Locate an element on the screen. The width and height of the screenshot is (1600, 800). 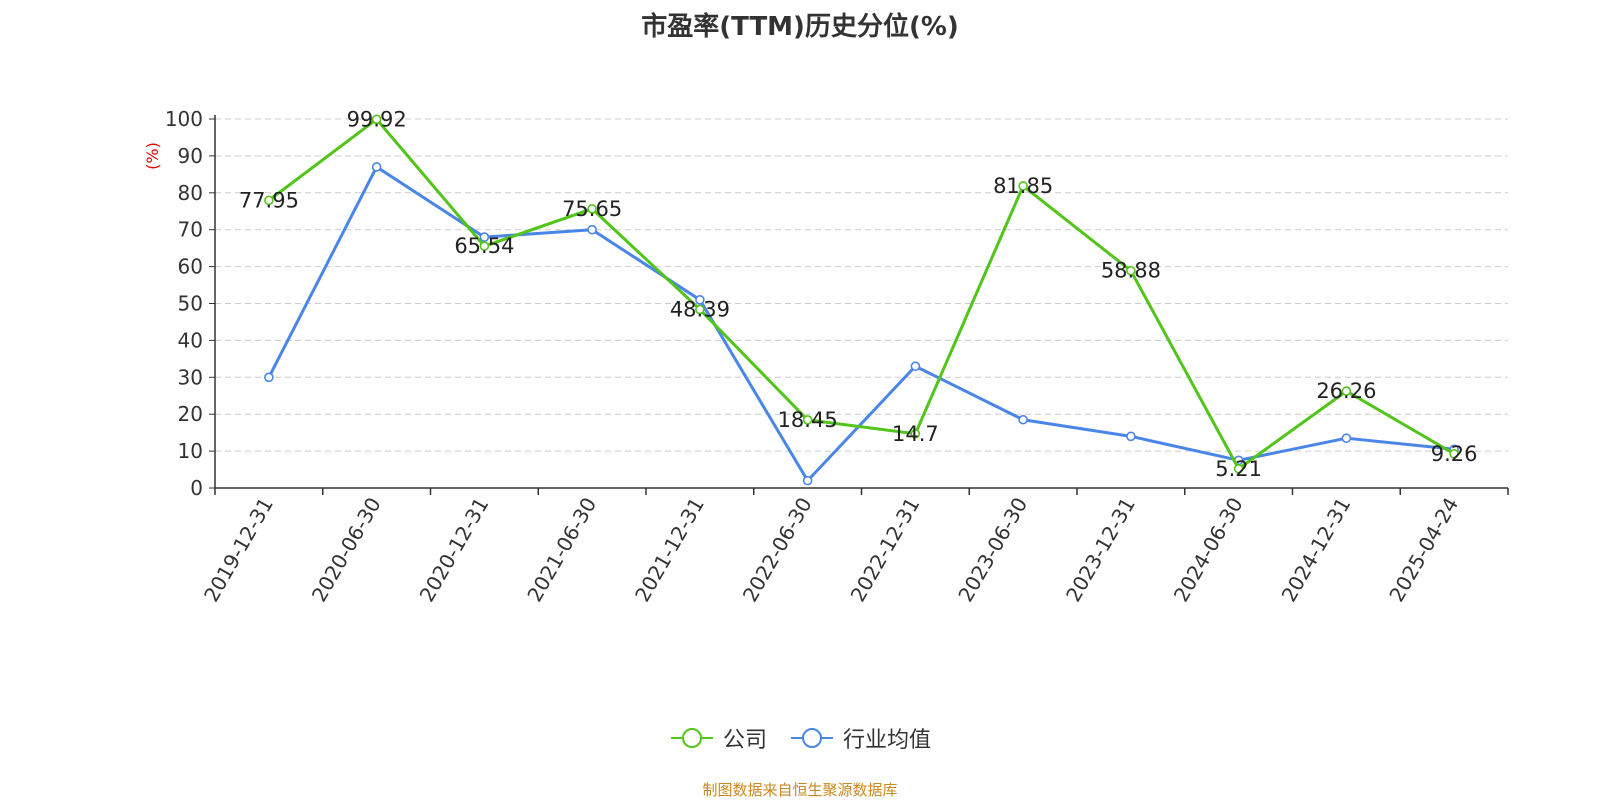
y-tick-label-50: 50 is located at coordinates (190, 304).